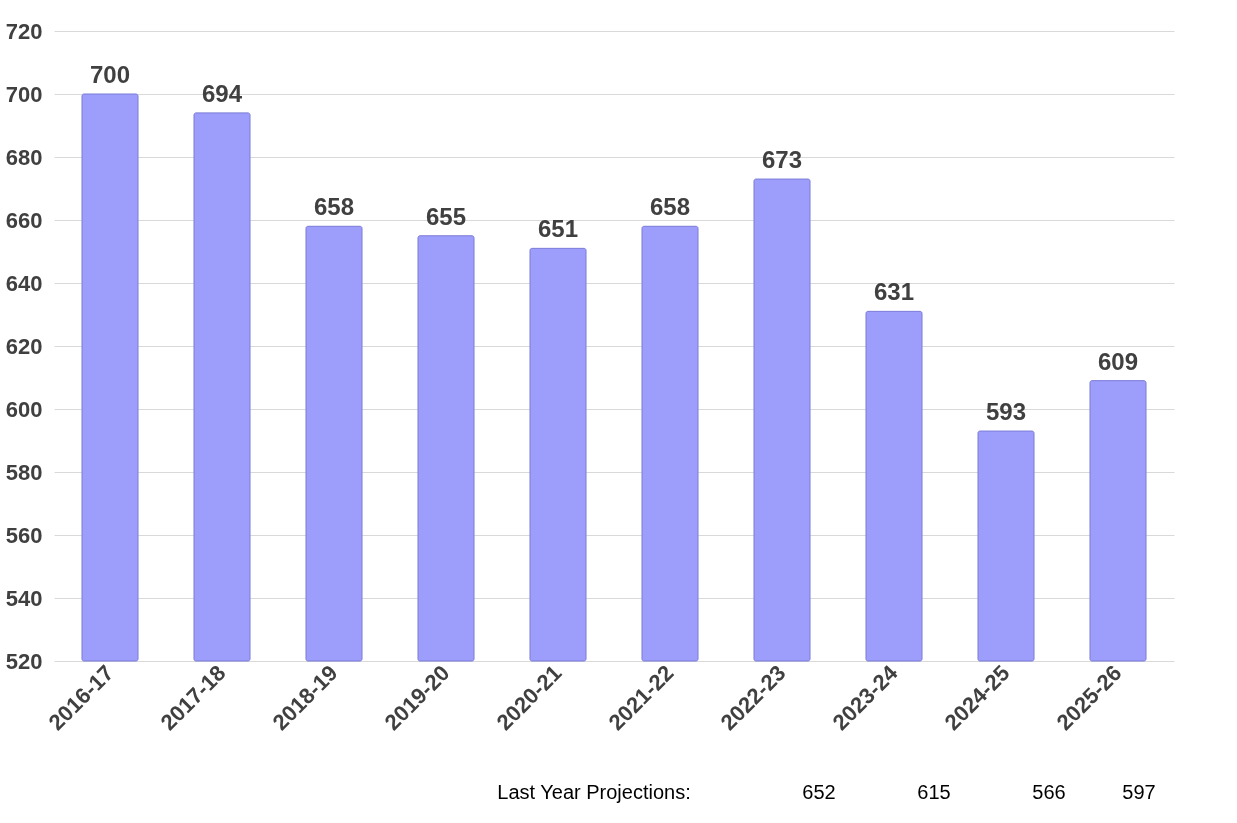 The image size is (1237, 823). Describe the element at coordinates (1006, 412) in the screenshot. I see `data-label: 593` at that location.